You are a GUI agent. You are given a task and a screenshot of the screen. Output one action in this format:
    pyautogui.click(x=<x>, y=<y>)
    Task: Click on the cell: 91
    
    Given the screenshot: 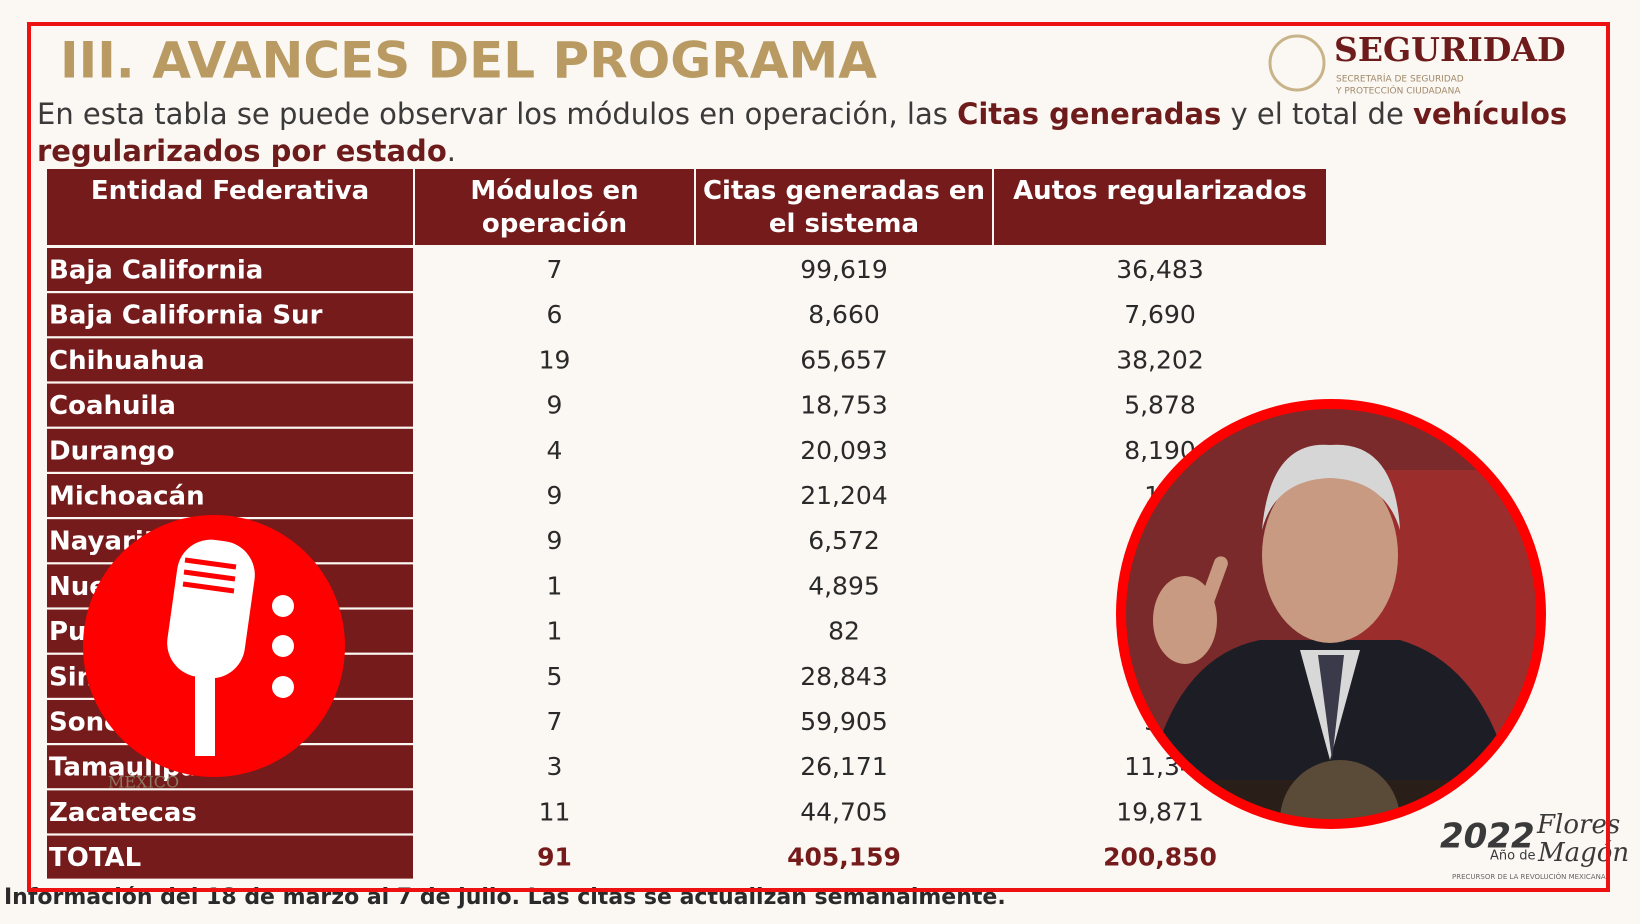 What is the action you would take?
    pyautogui.click(x=554, y=857)
    